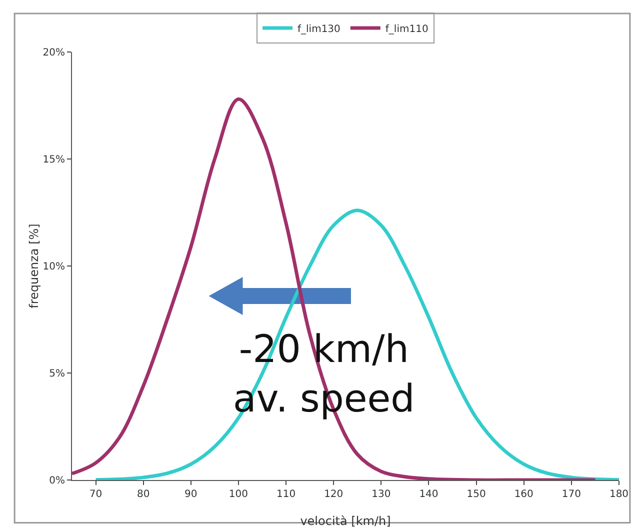  I want to click on x-axis-title: velocità [km/h], so click(345, 521).